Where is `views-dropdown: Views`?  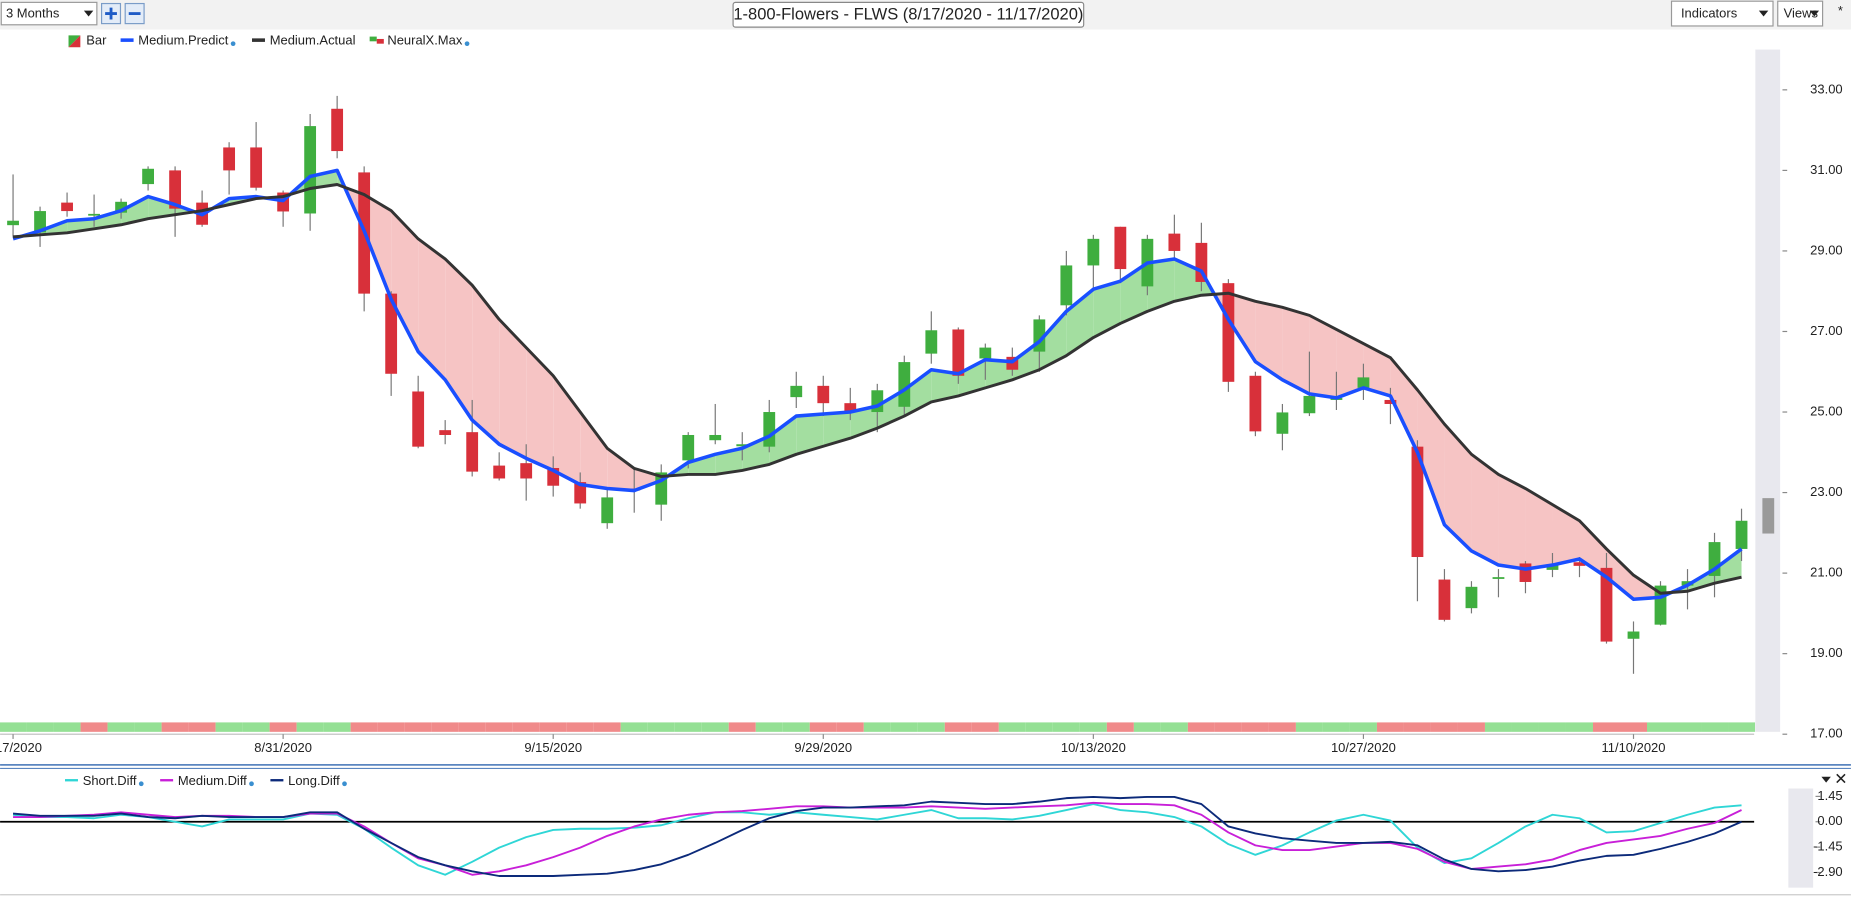
views-dropdown: Views is located at coordinates (1800, 13).